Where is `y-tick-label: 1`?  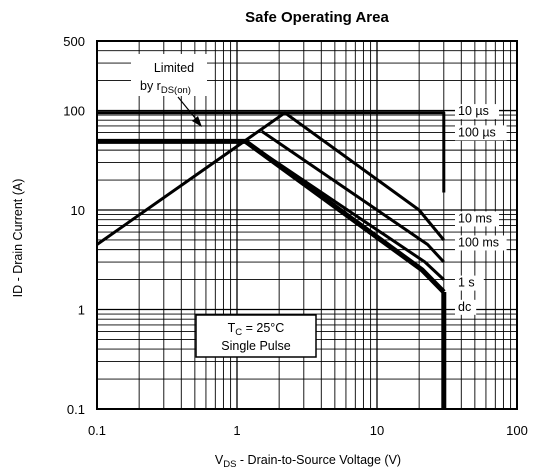 y-tick-label: 1 is located at coordinates (81, 310).